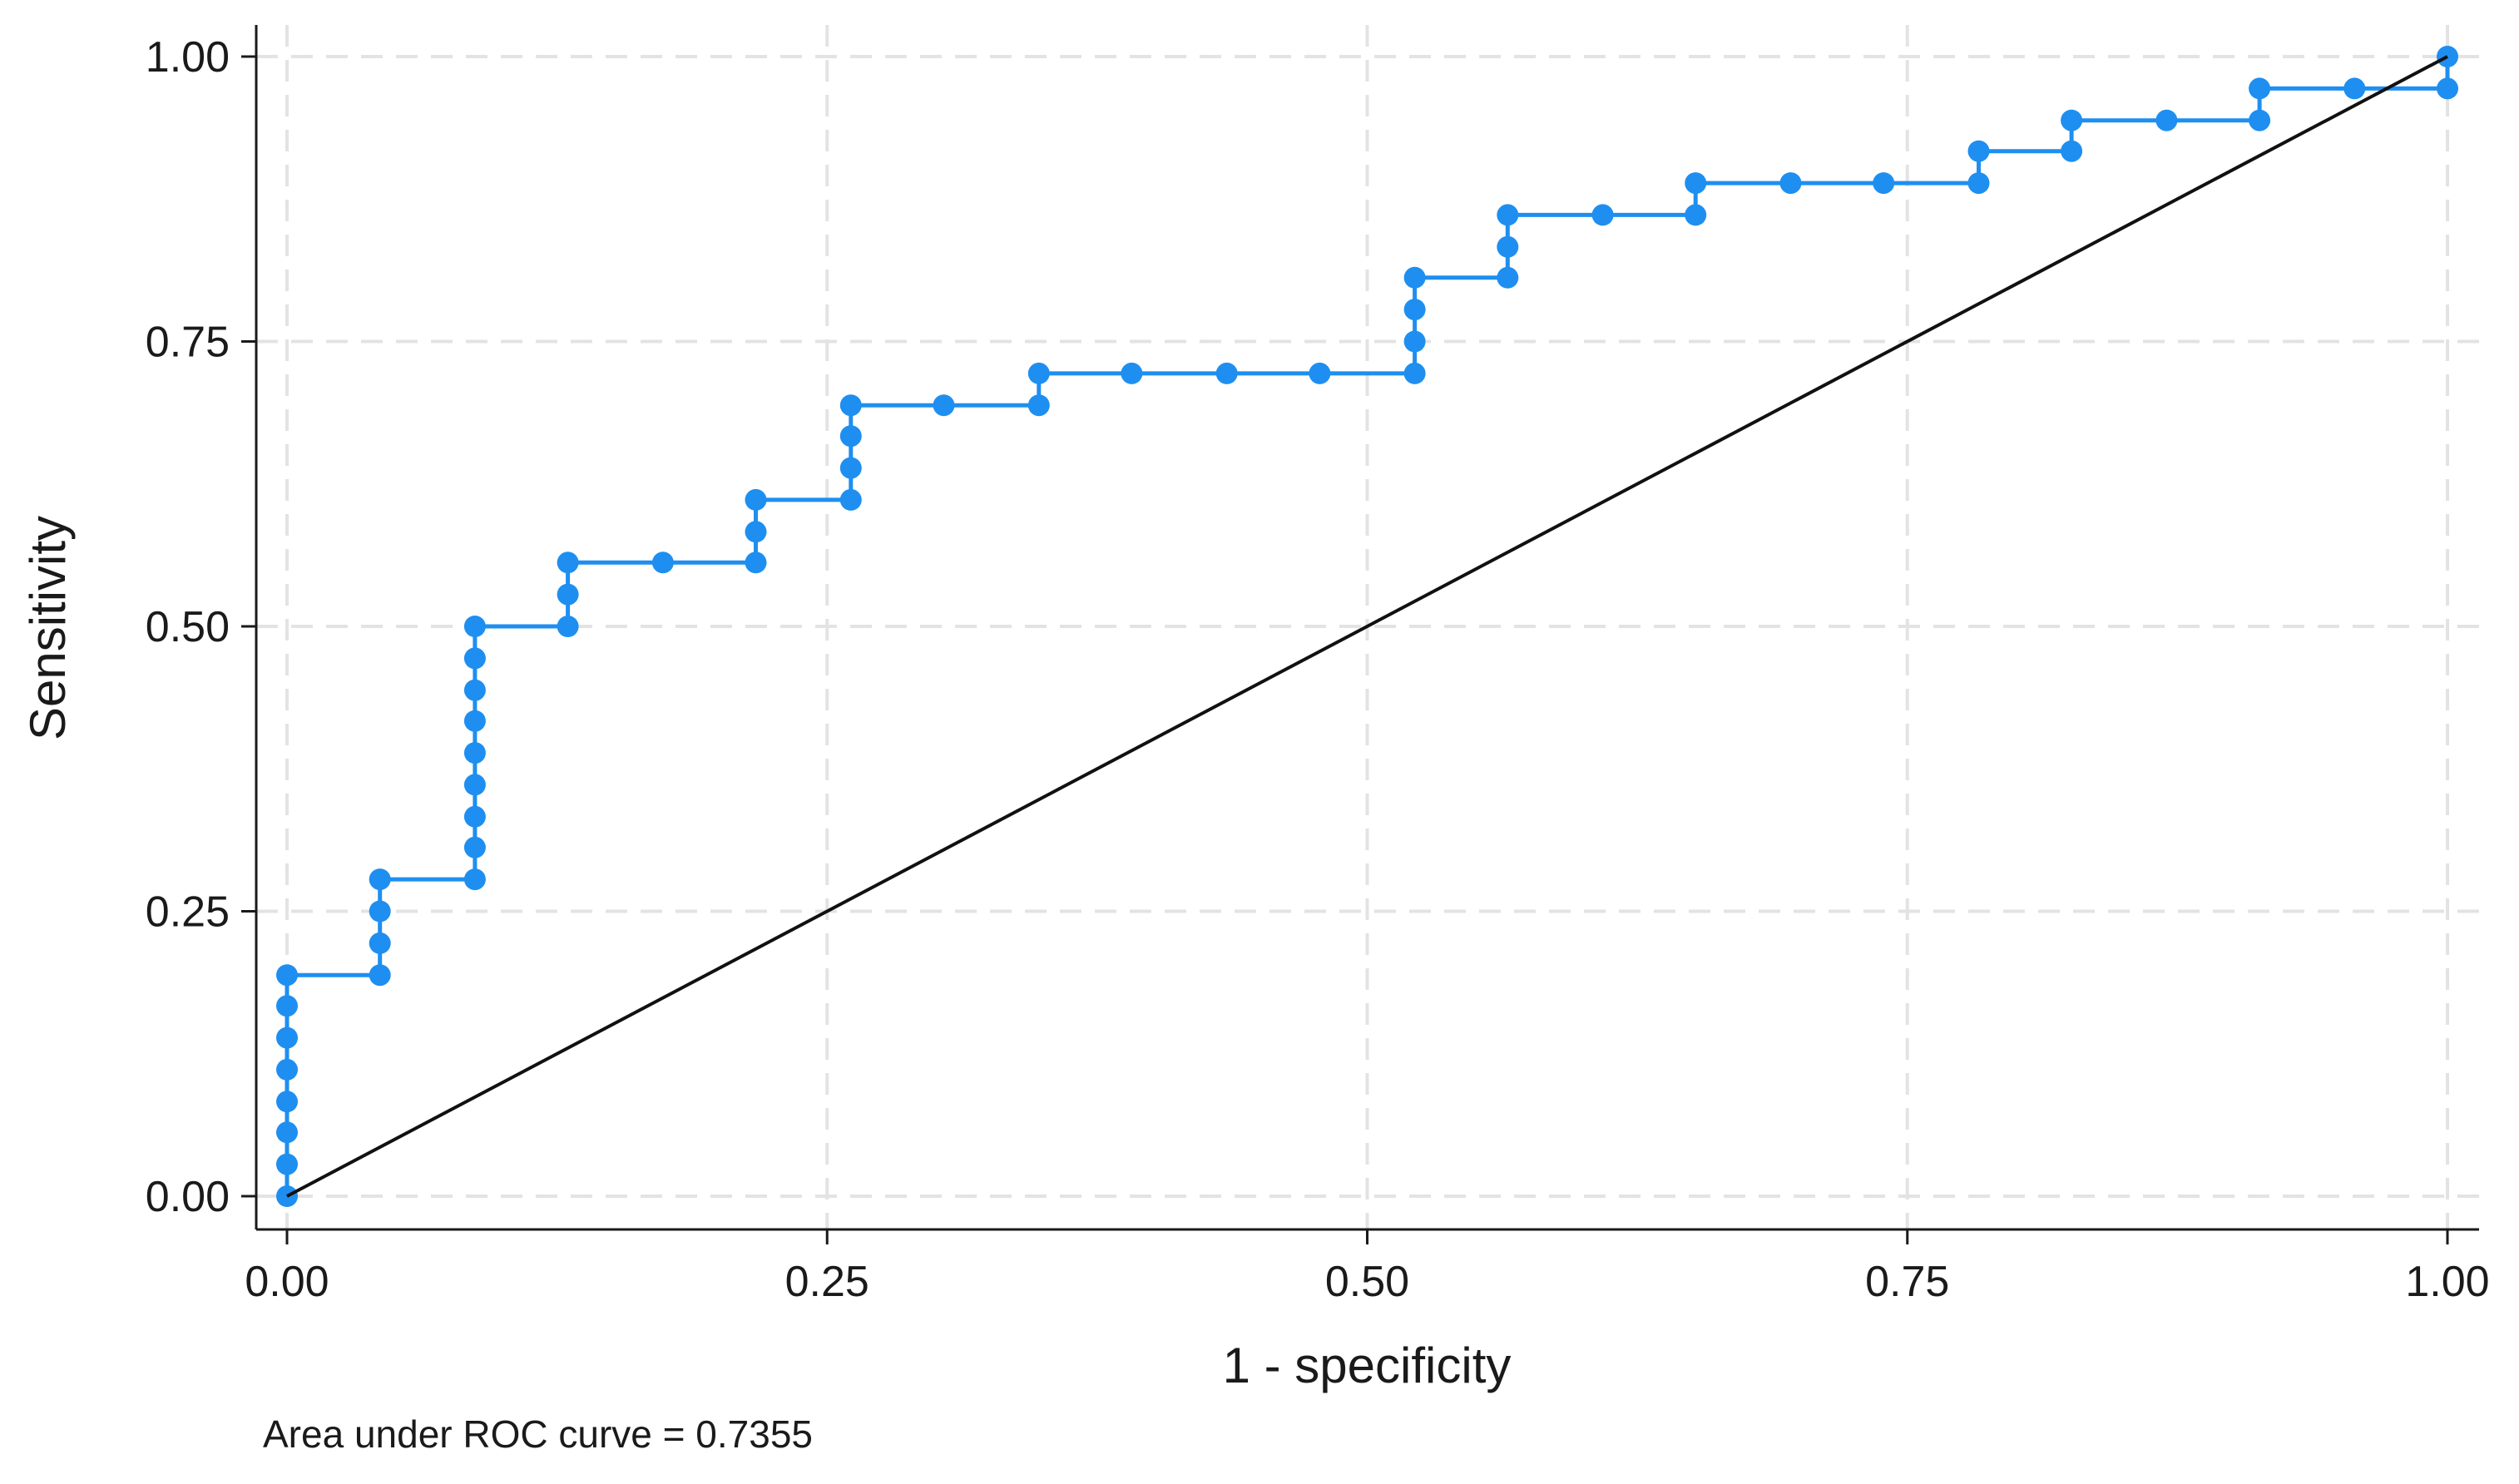 The image size is (2519, 1484). I want to click on y-tick-label: 0.75, so click(188, 343).